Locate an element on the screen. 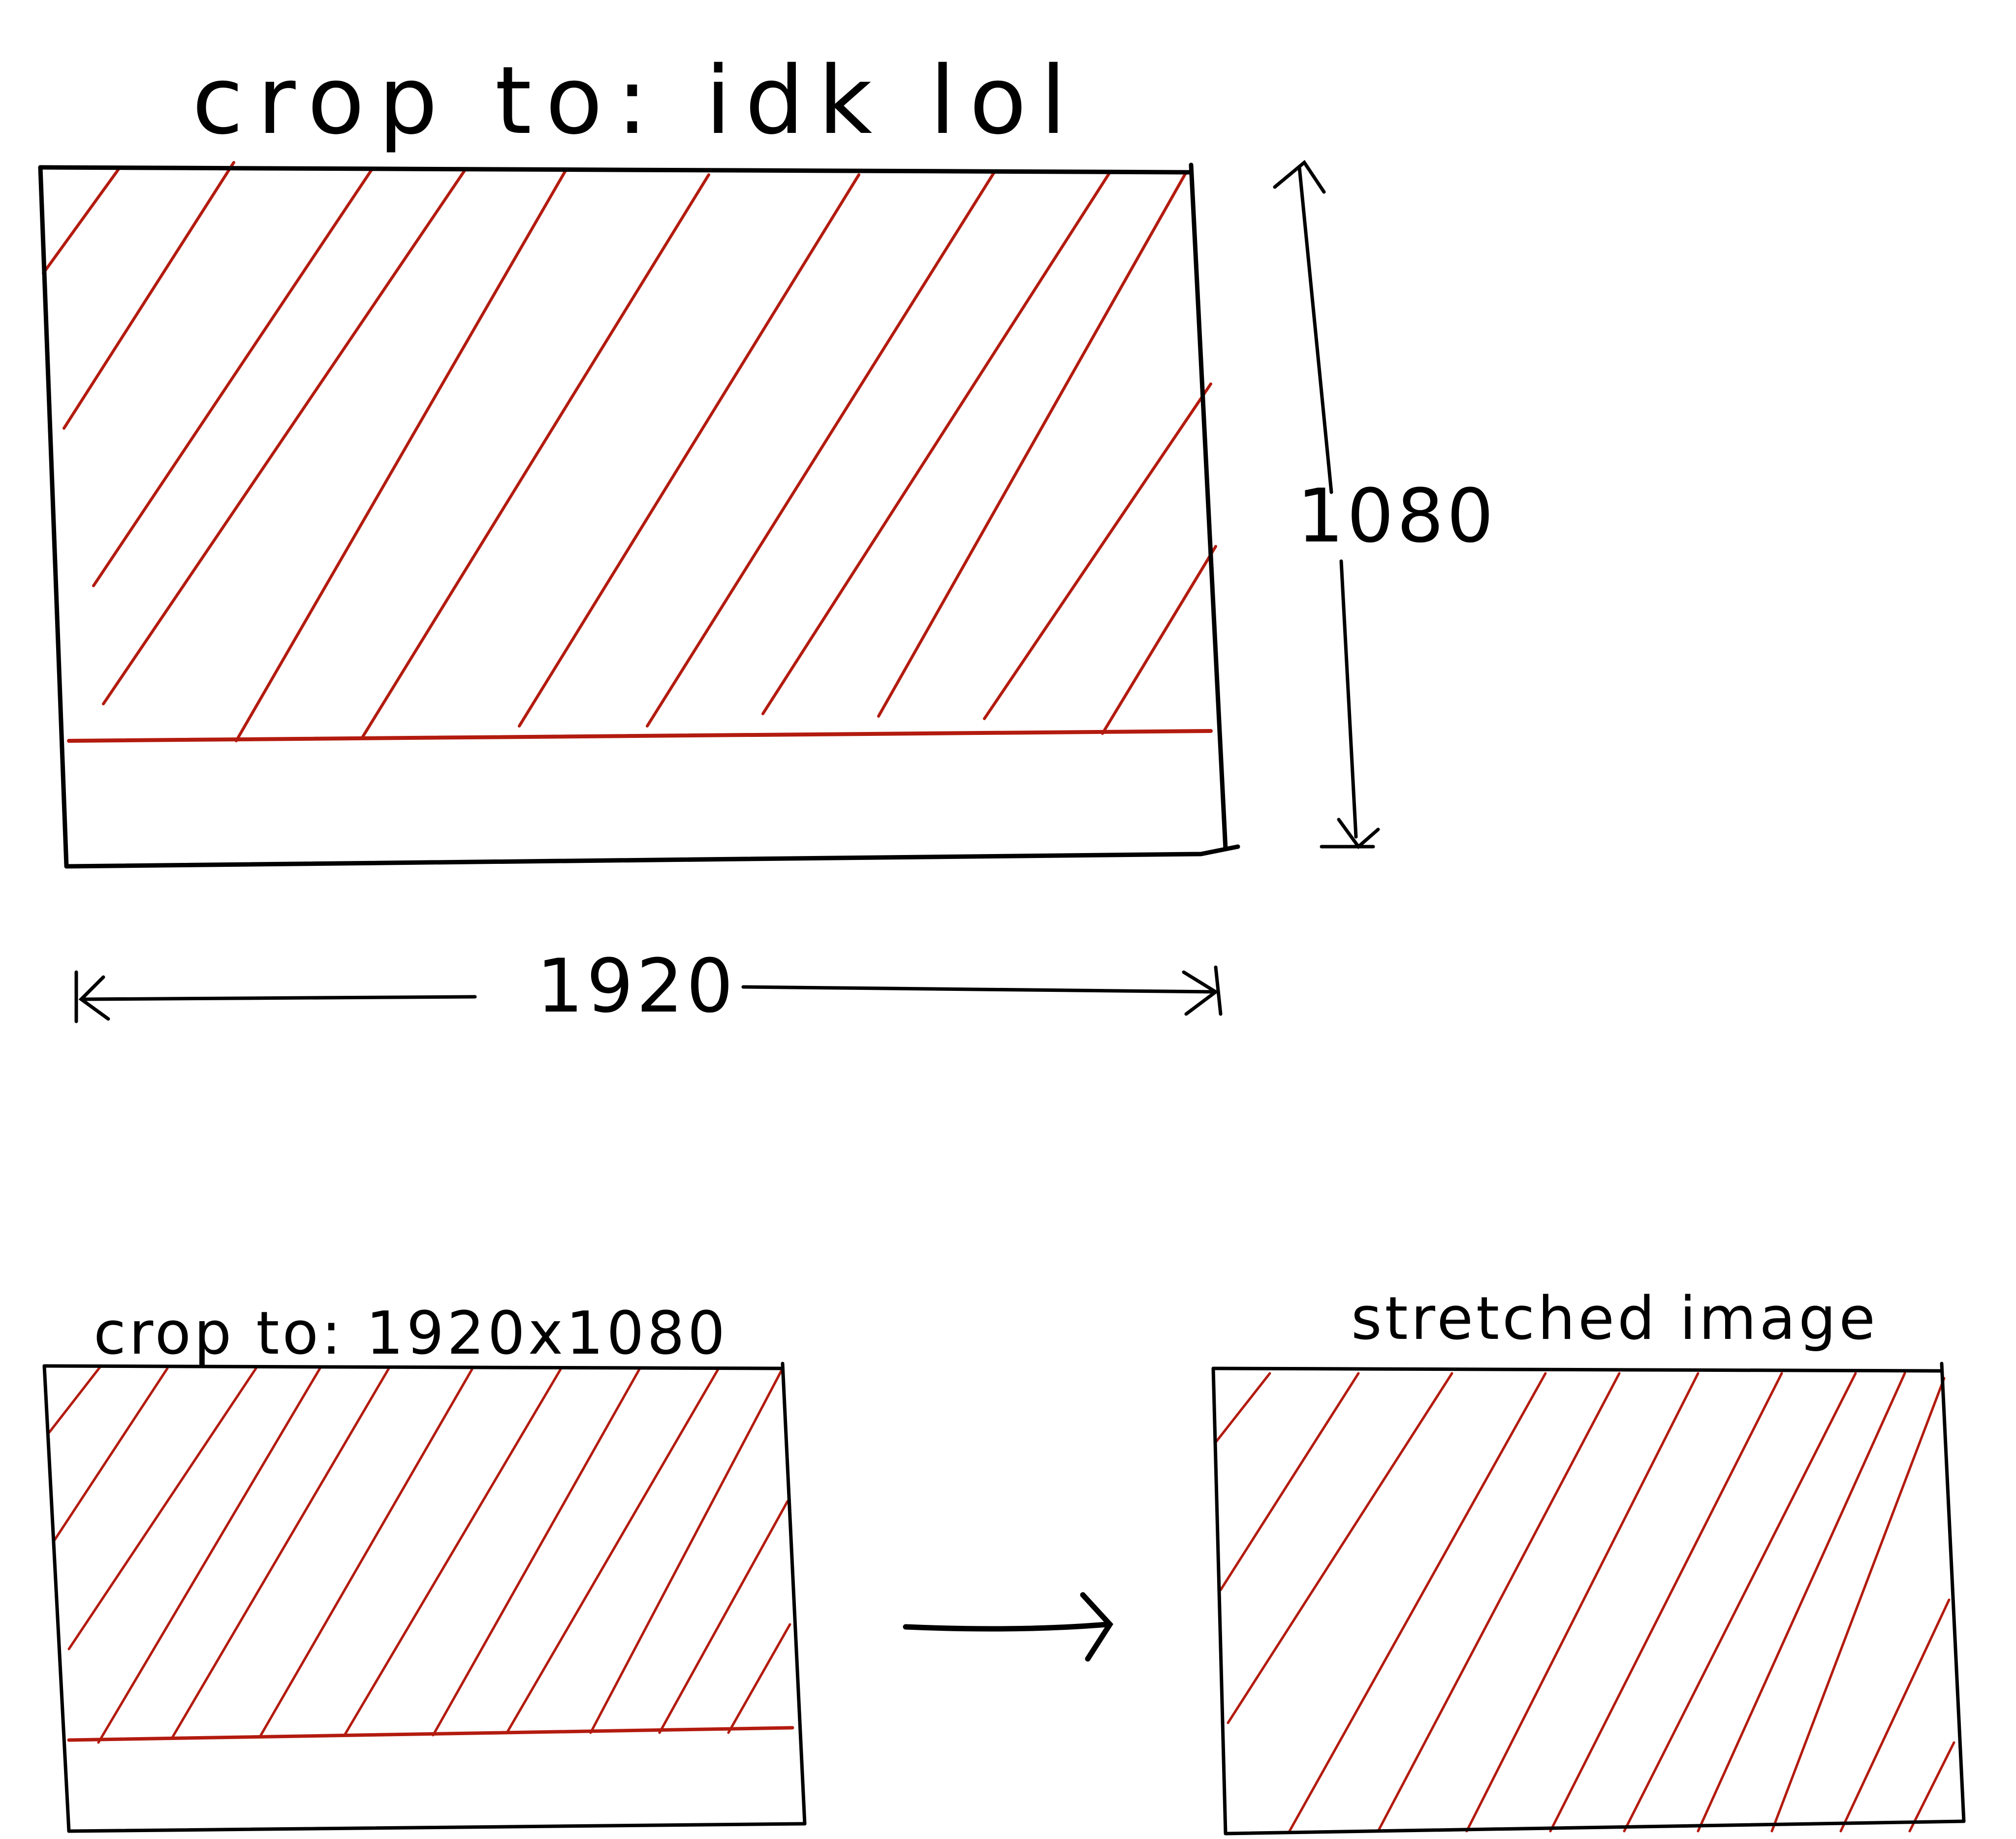  bottom-right-frame is located at coordinates (1588, 1599).